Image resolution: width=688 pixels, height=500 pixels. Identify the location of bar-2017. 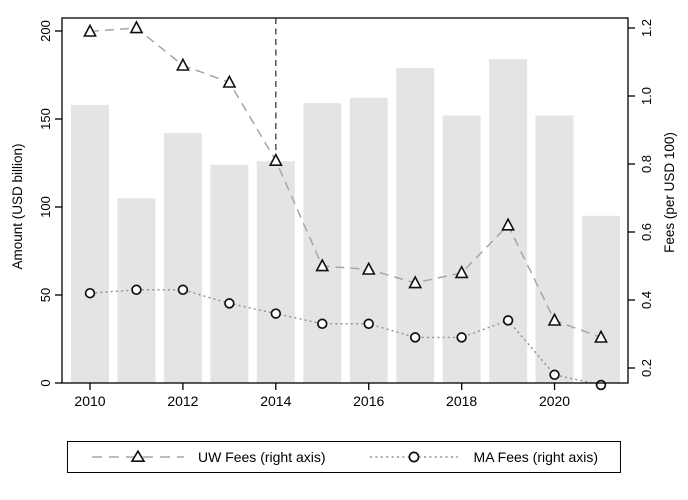
(415, 225).